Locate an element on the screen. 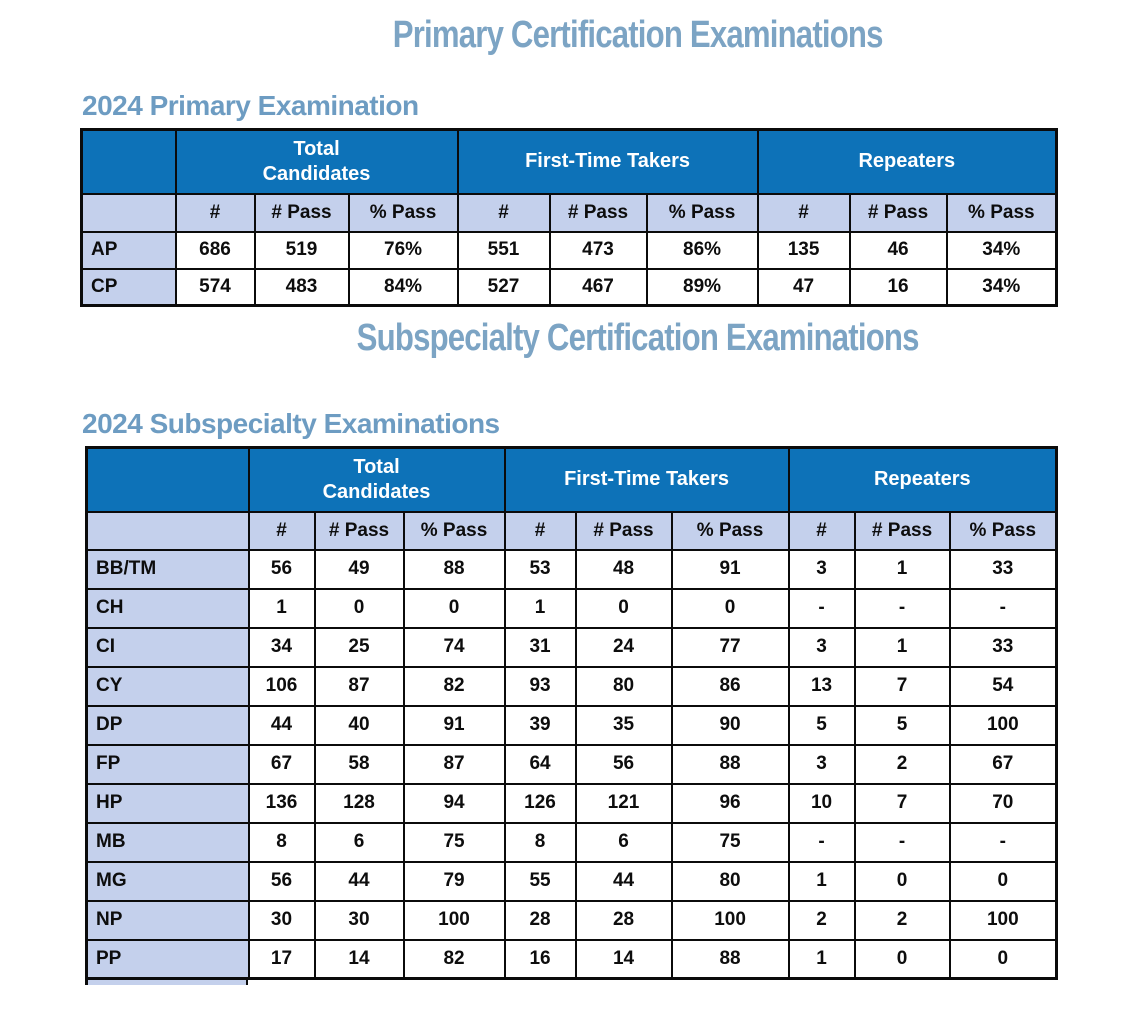  data-cell: 3 is located at coordinates (821, 569).